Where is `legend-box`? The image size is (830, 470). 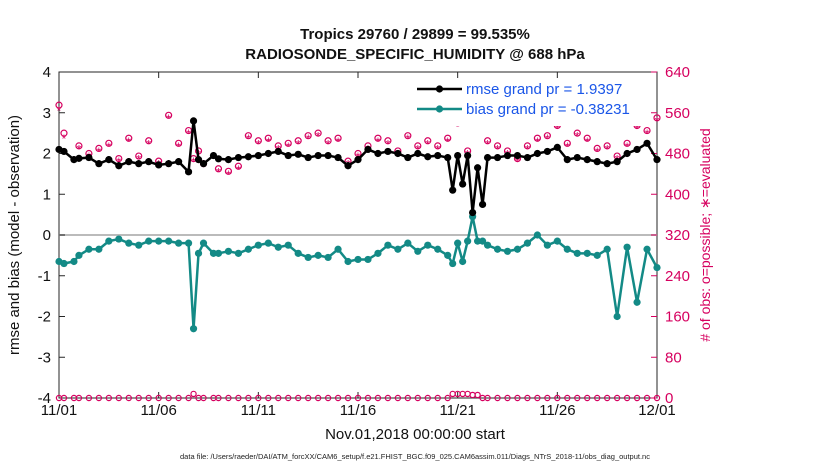 legend-box is located at coordinates (531, 102).